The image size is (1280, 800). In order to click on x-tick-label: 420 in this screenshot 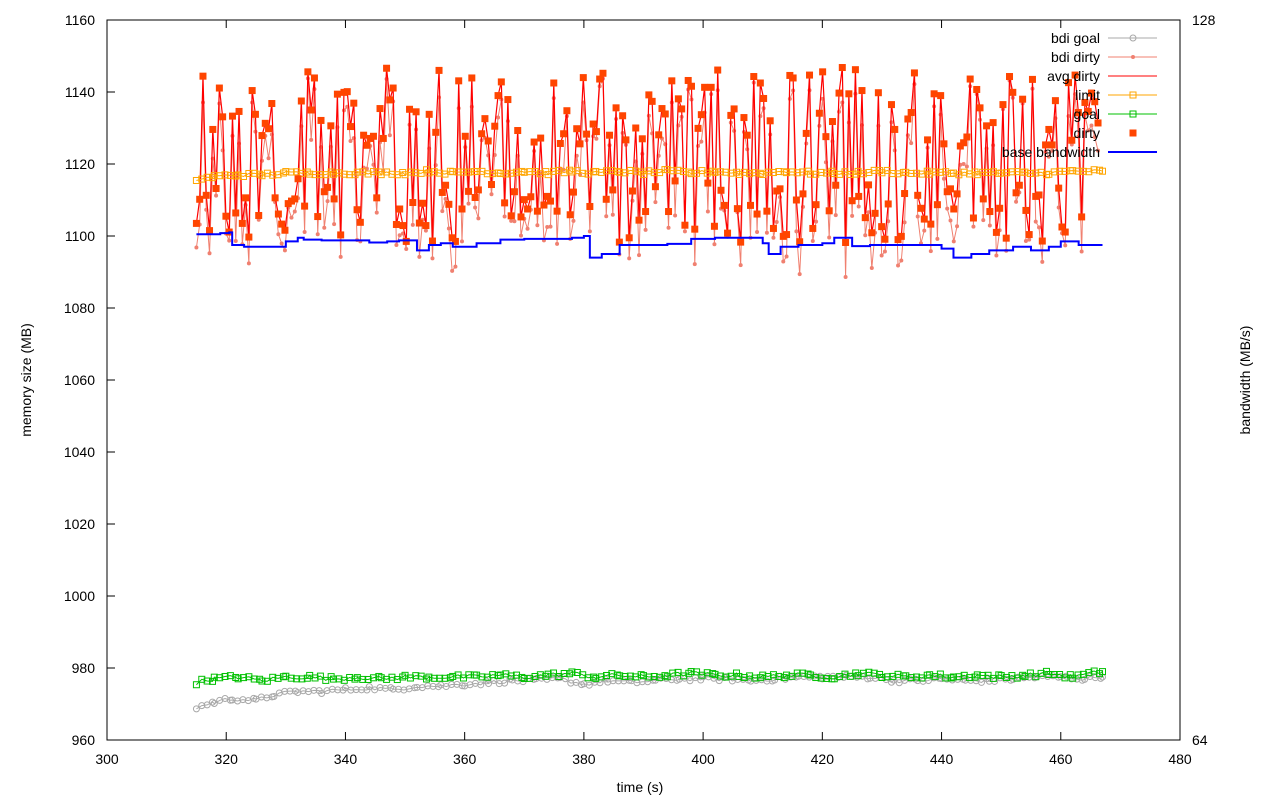, I will do `click(823, 759)`.